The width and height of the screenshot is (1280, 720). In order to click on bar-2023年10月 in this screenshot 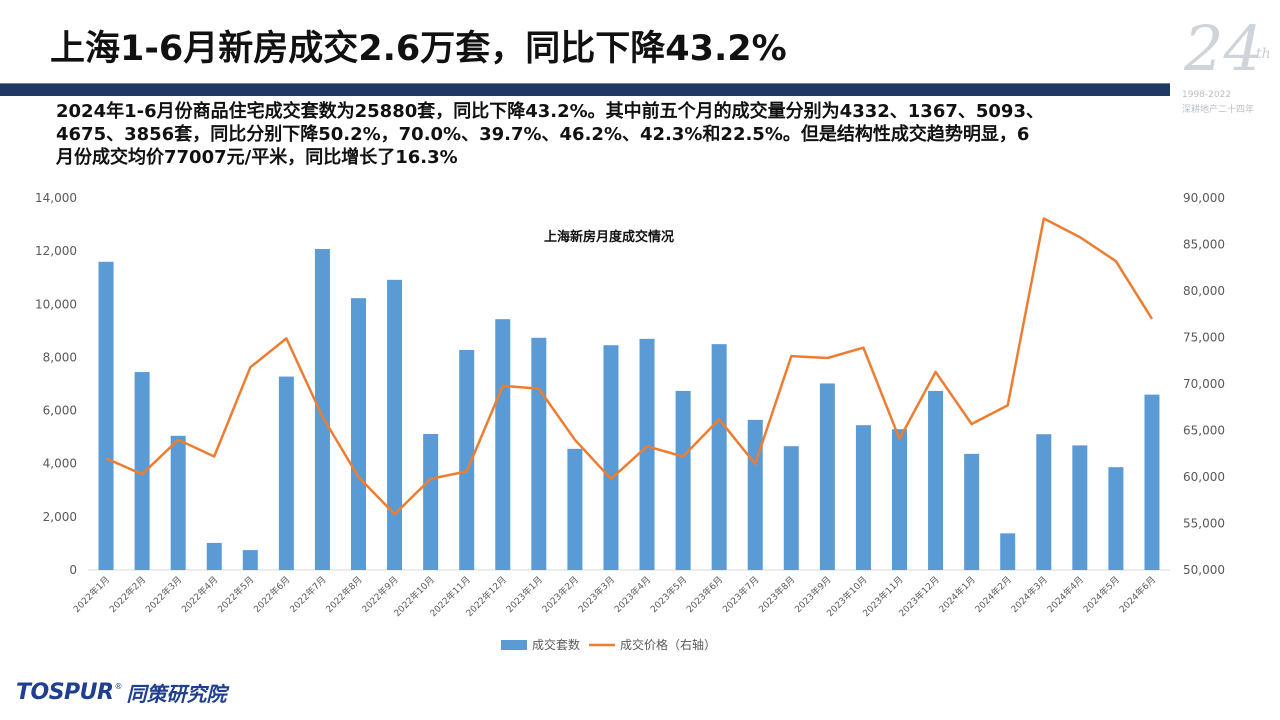, I will do `click(863, 497)`.